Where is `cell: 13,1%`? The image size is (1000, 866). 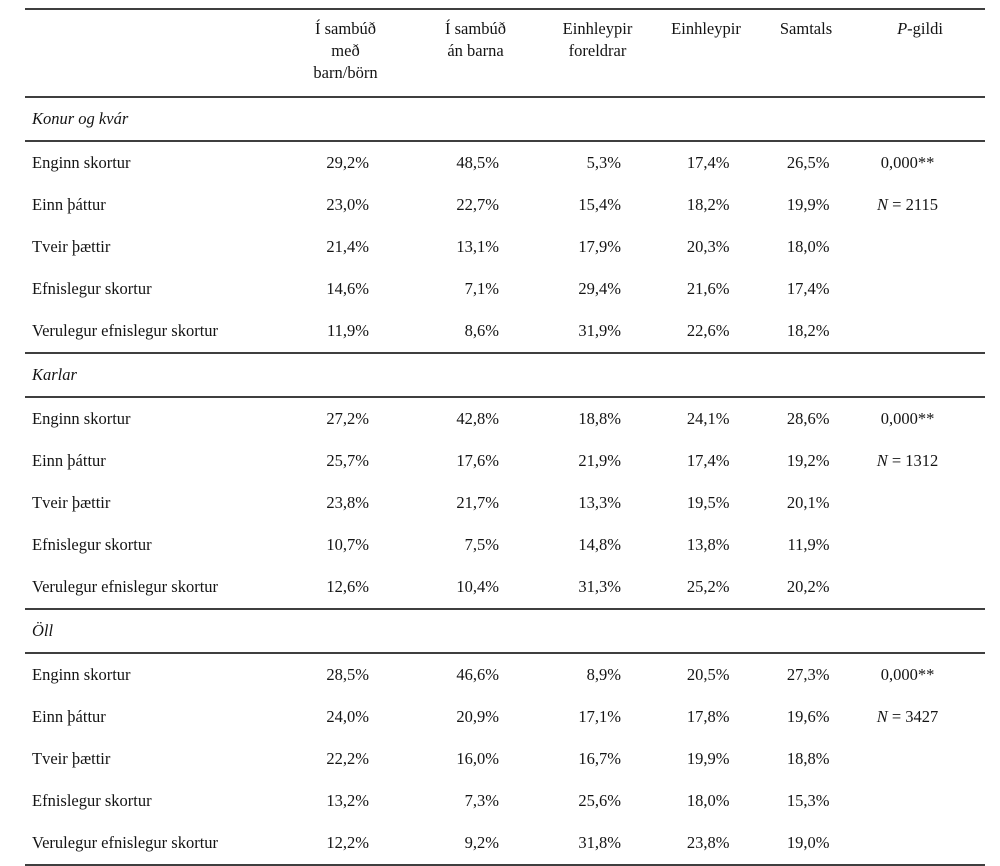 cell: 13,1% is located at coordinates (475, 247).